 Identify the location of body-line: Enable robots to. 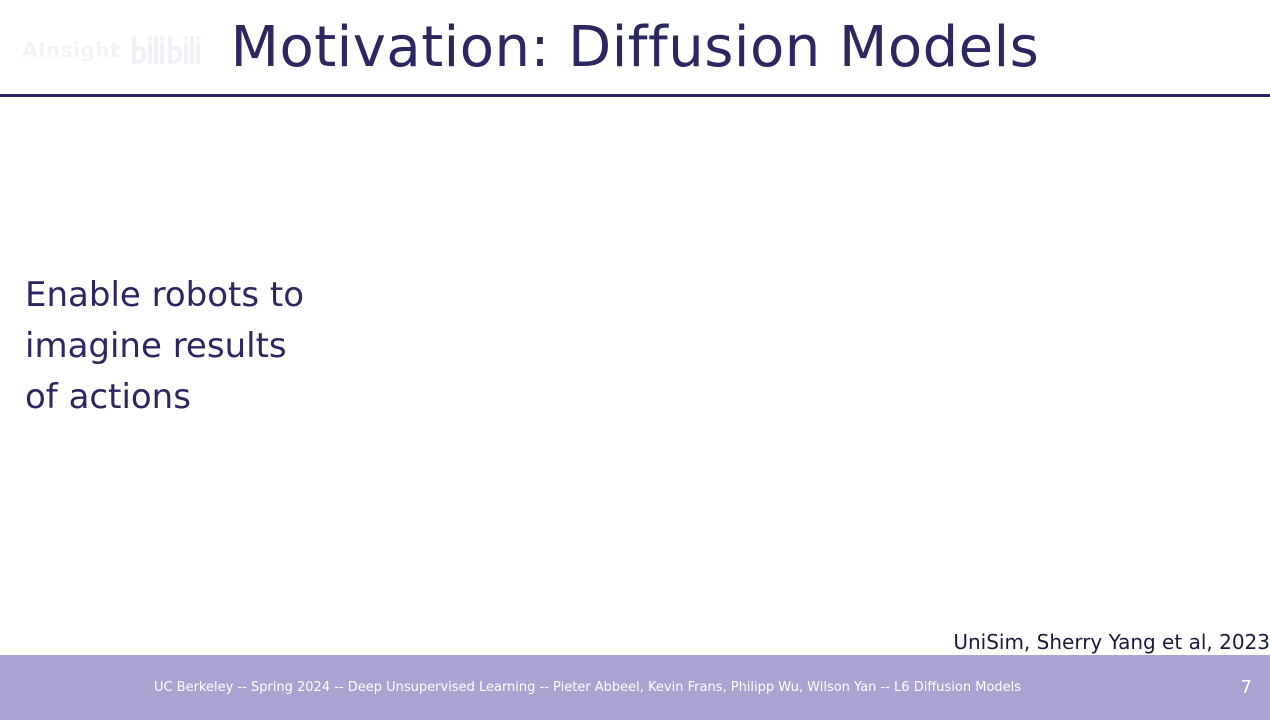
(165, 295).